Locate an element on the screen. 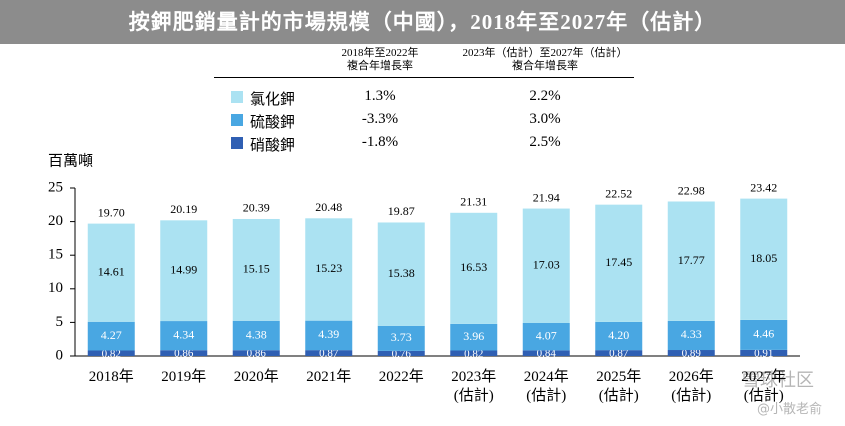 Image resolution: width=845 pixels, height=426 pixels. table-header: 2018年至2022年 複合年增長率 is located at coordinates (380, 59).